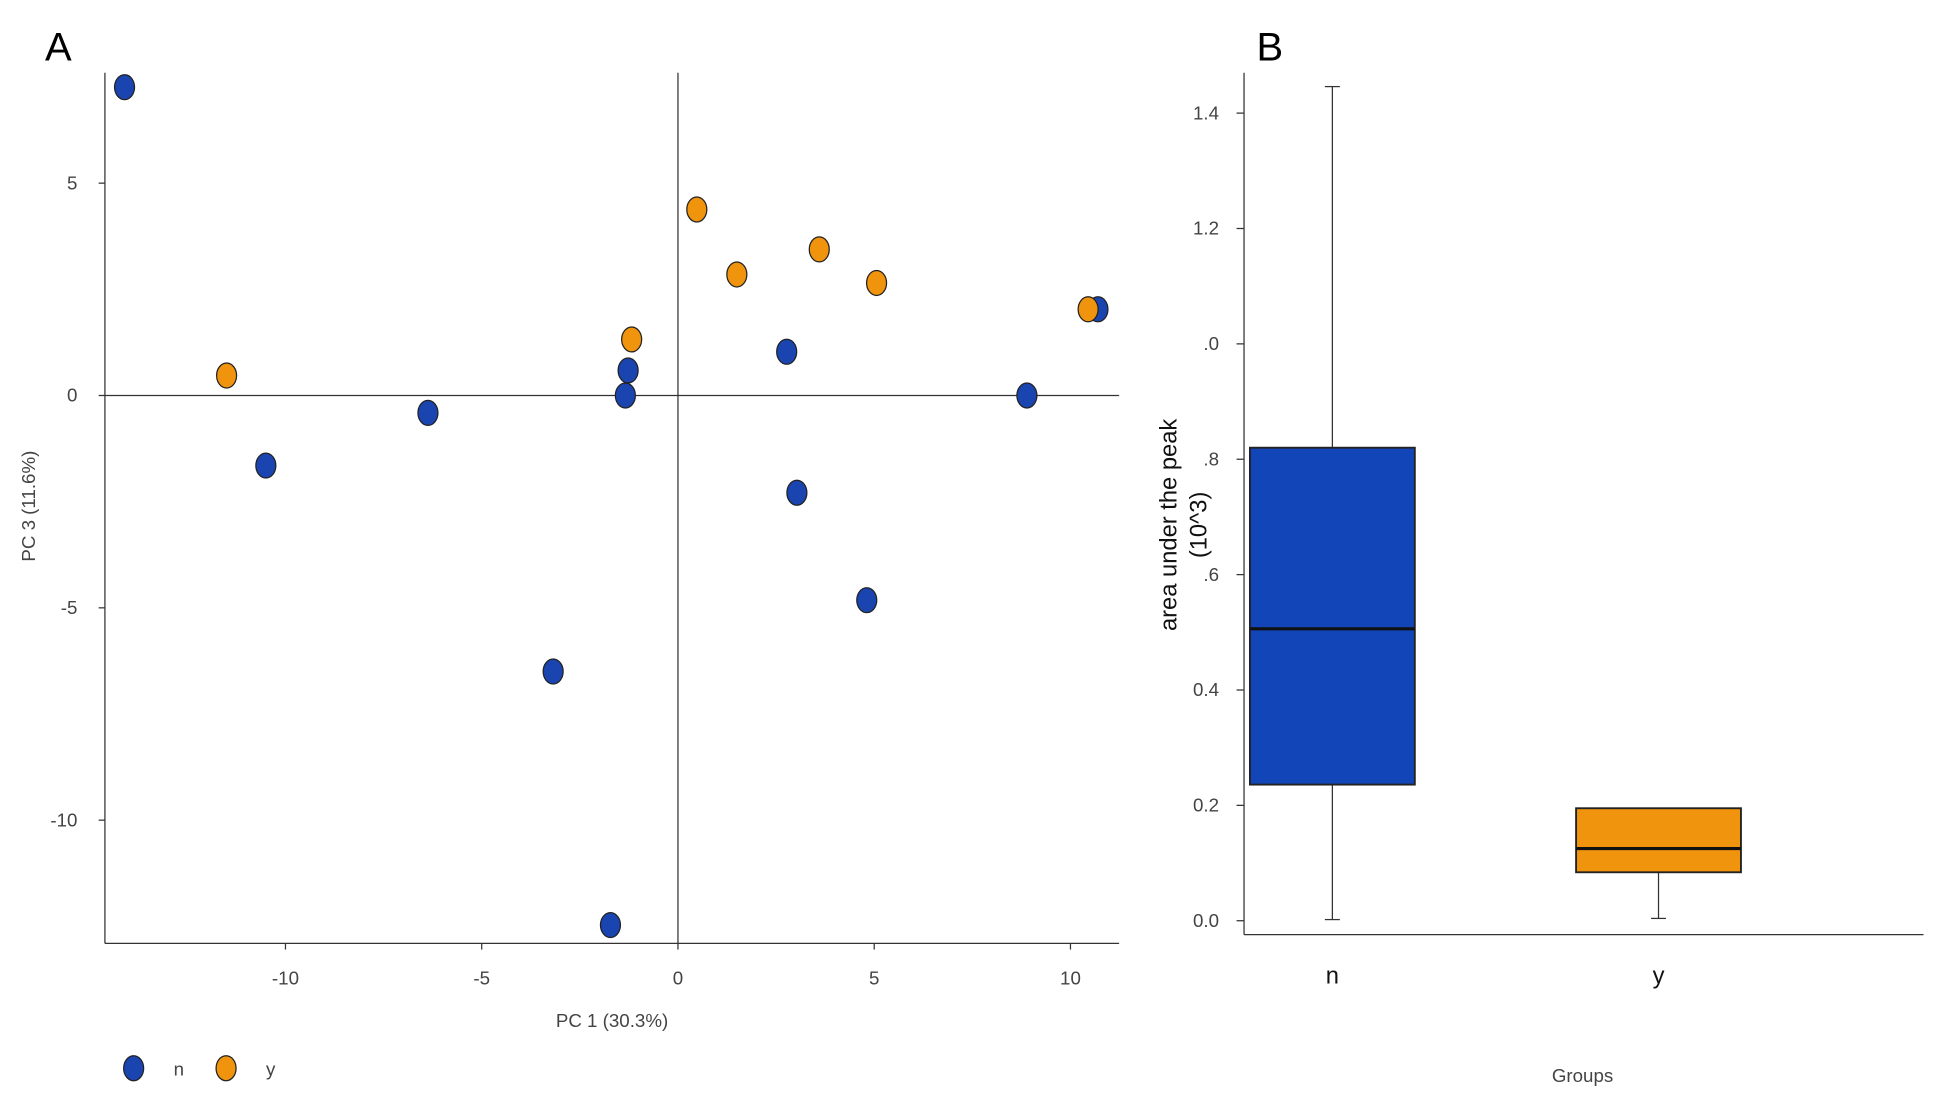 The image size is (1936, 1096). I want to click on y-tick-label: .0, so click(1211, 343).